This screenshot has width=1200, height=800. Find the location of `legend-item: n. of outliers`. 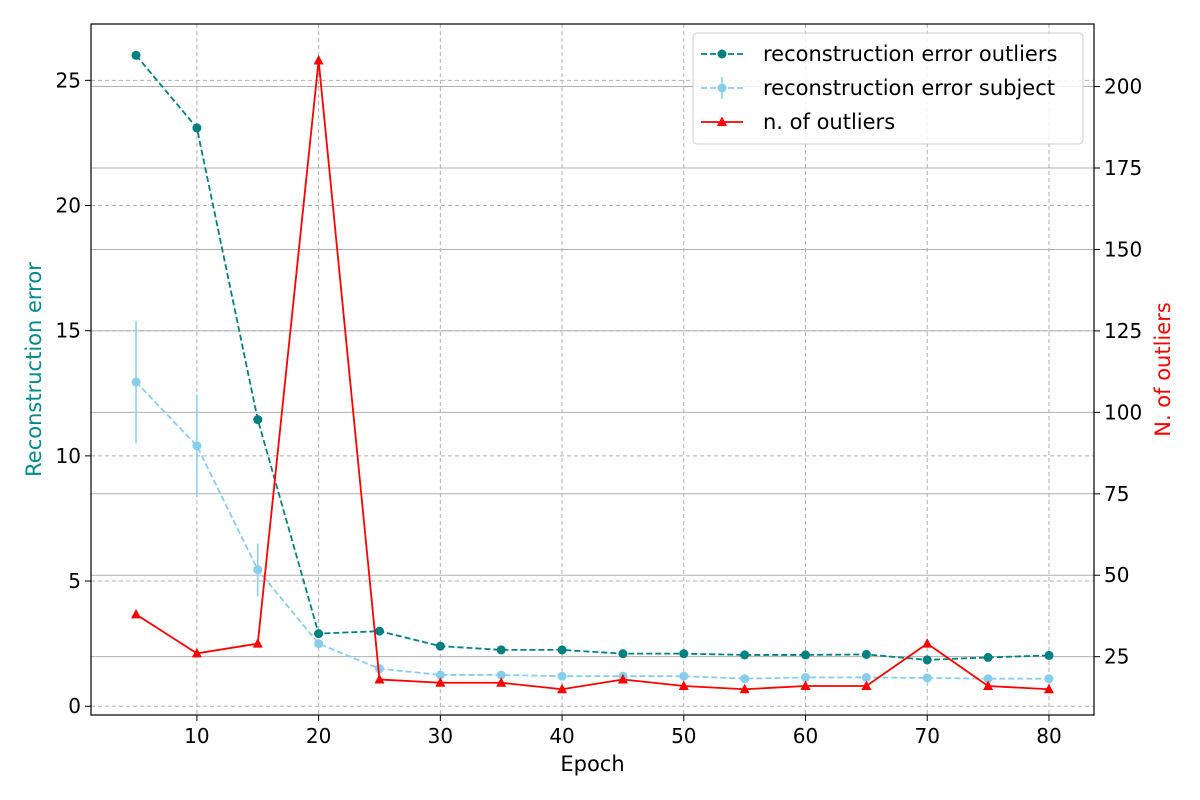

legend-item: n. of outliers is located at coordinates (798, 122).